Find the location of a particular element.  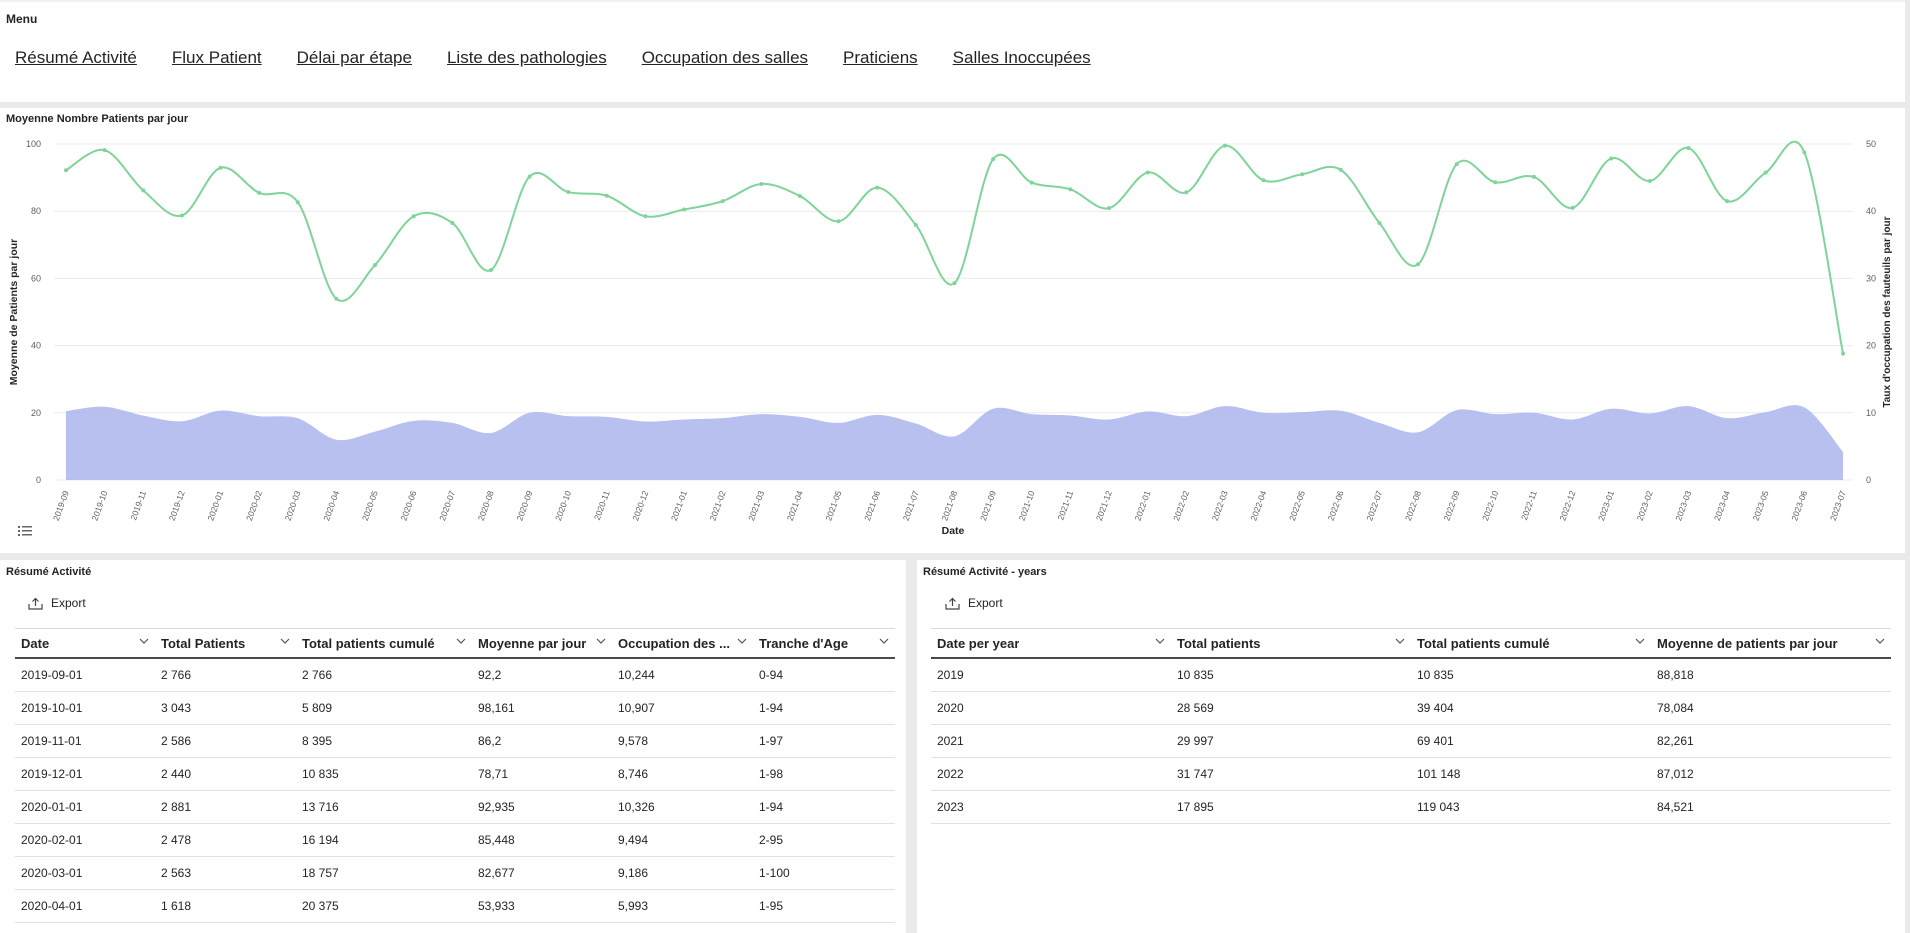

table1-column-header-label: Total patients cumulé is located at coordinates (368, 644).